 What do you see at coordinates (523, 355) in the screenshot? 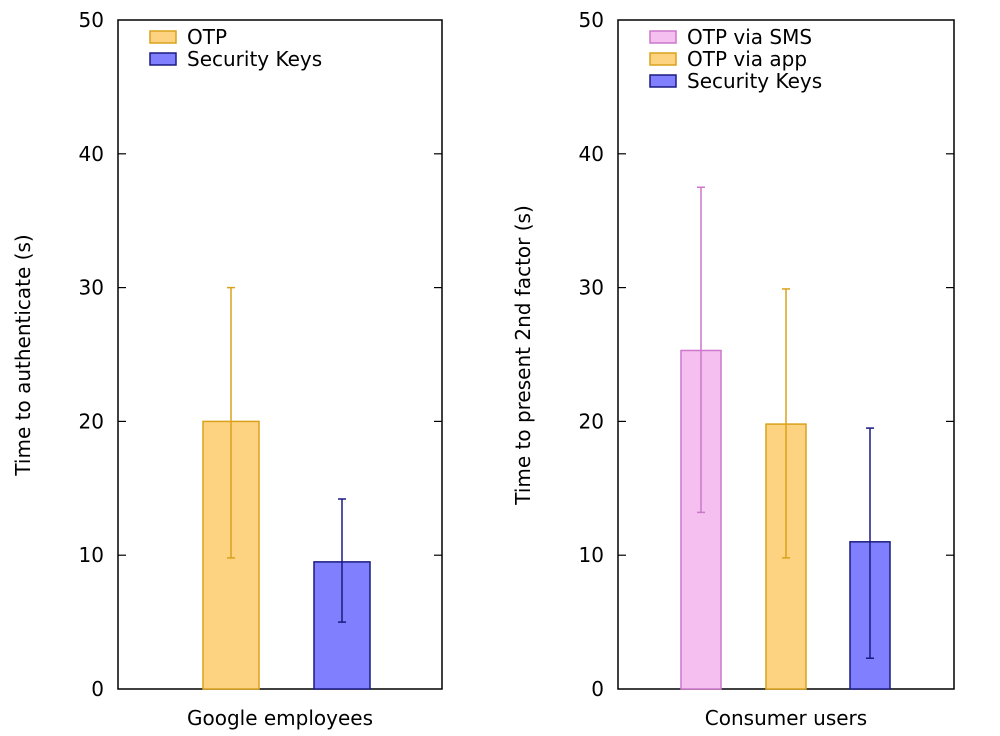
I see `y-axis-title: Time to present 2nd factor (s)` at bounding box center [523, 355].